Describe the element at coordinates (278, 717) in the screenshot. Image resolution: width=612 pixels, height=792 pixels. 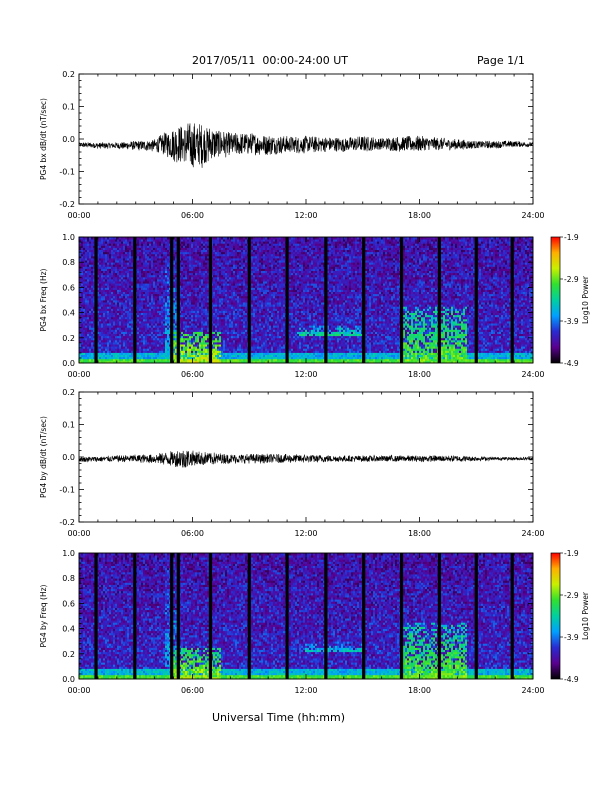
I see `x-axis-title: Universal Time (hh:mm)` at that location.